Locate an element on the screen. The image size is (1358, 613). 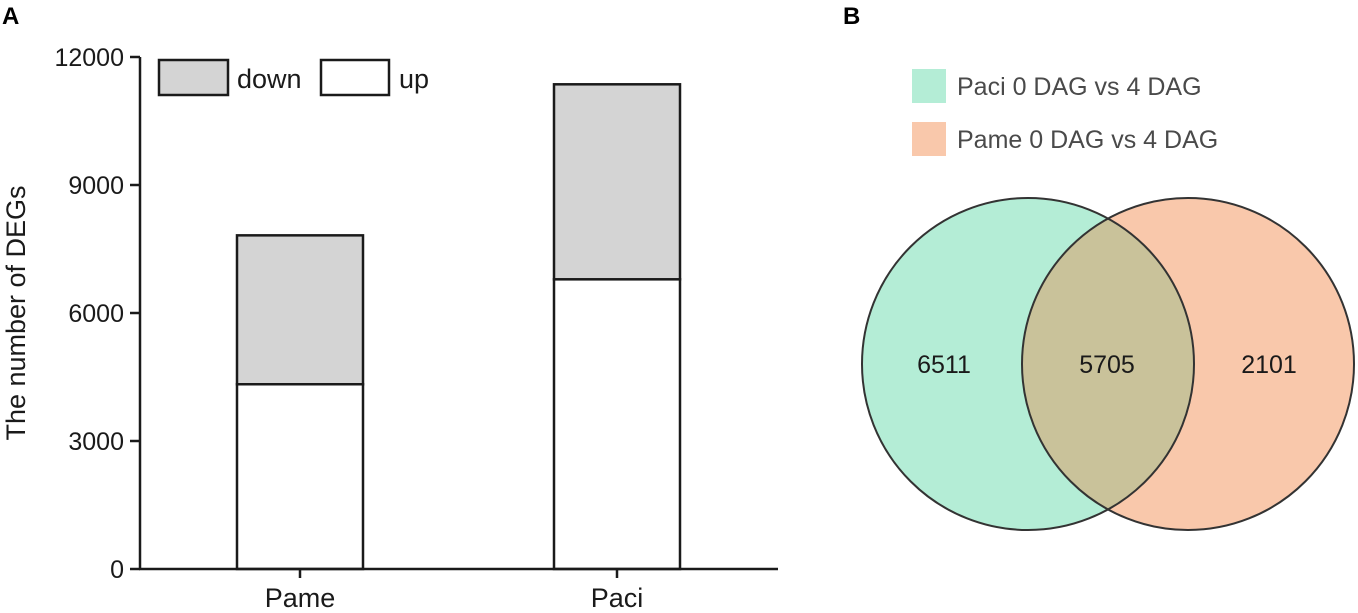
y-tick-label-3000: 3000 is located at coordinates (96, 442).